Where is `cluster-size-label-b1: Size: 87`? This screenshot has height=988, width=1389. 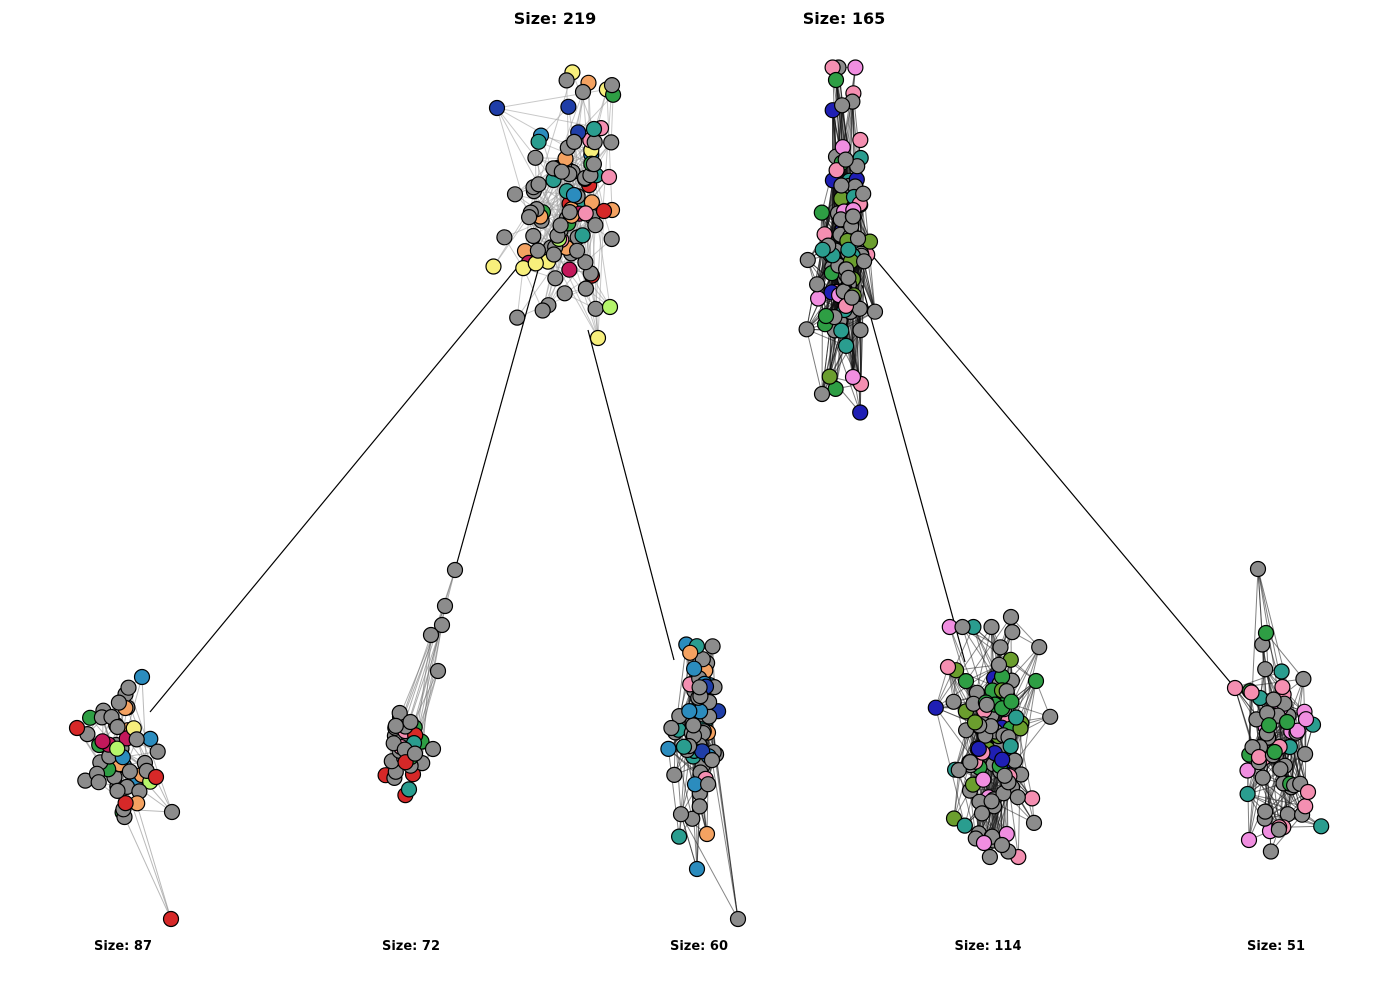
cluster-size-label-b1: Size: 87 is located at coordinates (123, 946).